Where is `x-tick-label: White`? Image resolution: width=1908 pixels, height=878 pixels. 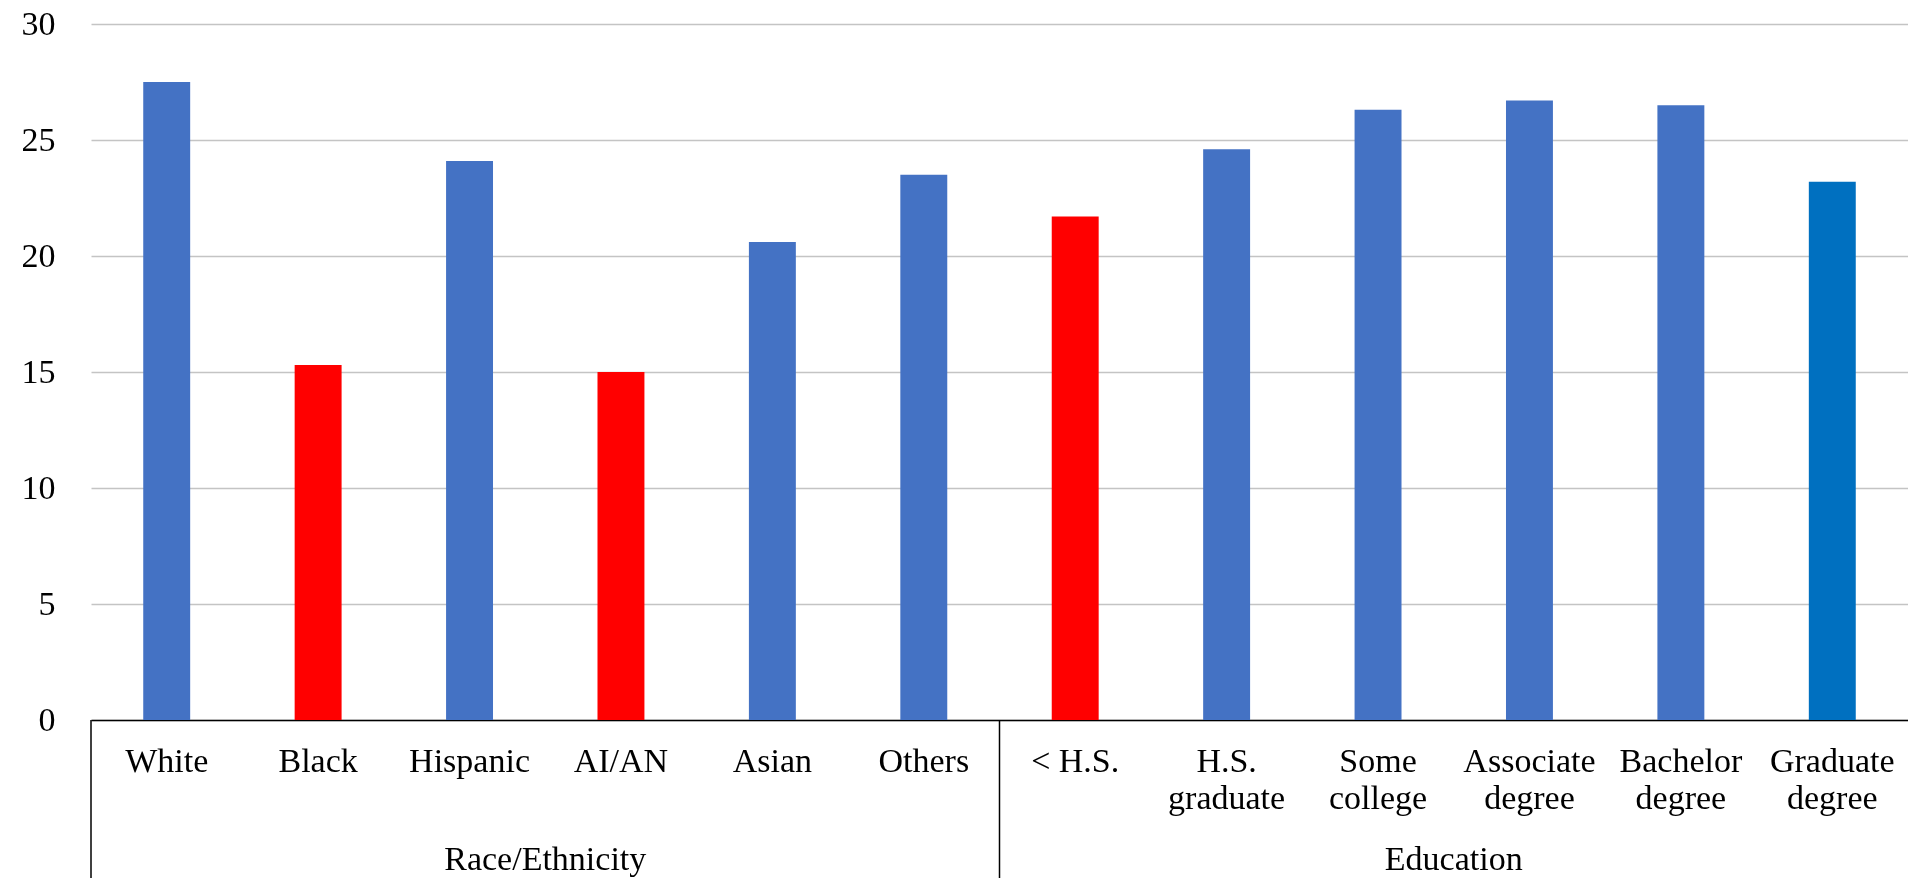
x-tick-label: White is located at coordinates (167, 760).